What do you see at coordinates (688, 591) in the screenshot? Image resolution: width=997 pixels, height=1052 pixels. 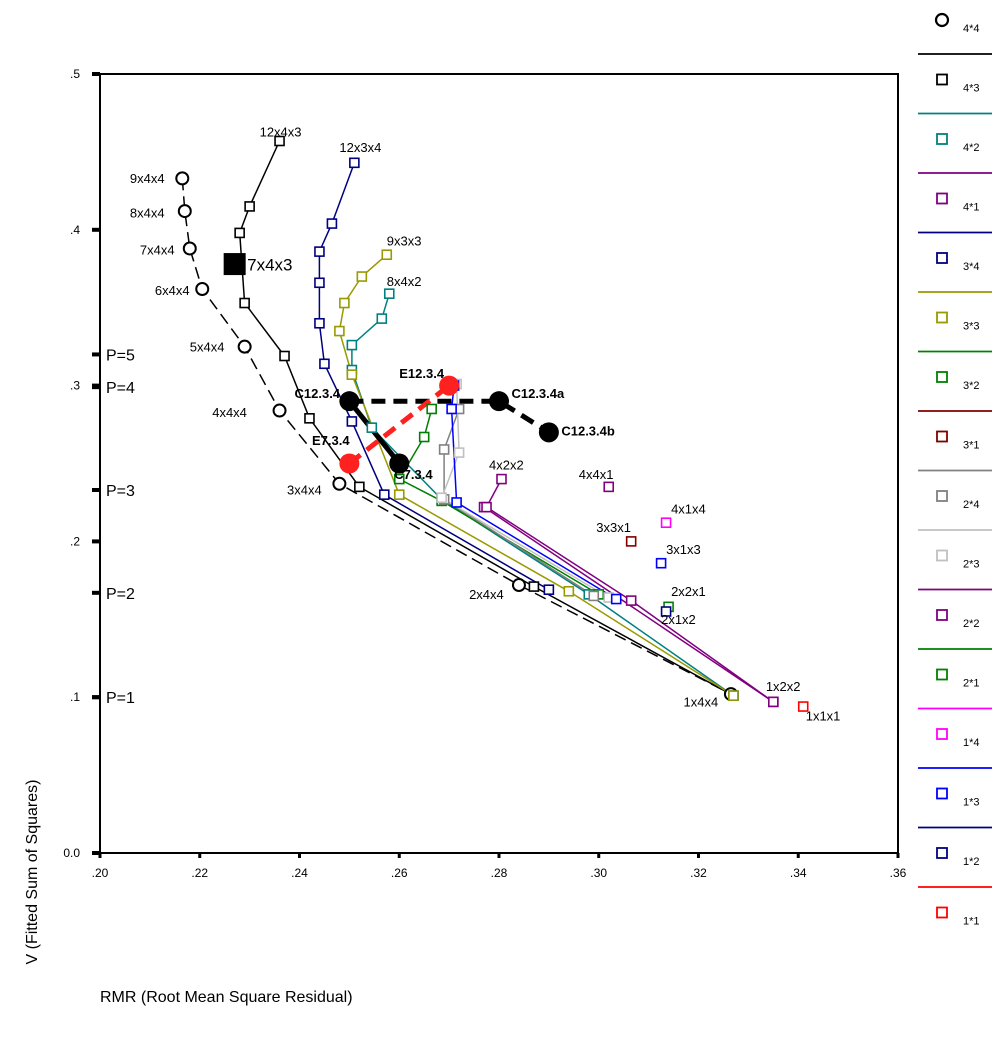 I see `point-label: 2x2x1` at bounding box center [688, 591].